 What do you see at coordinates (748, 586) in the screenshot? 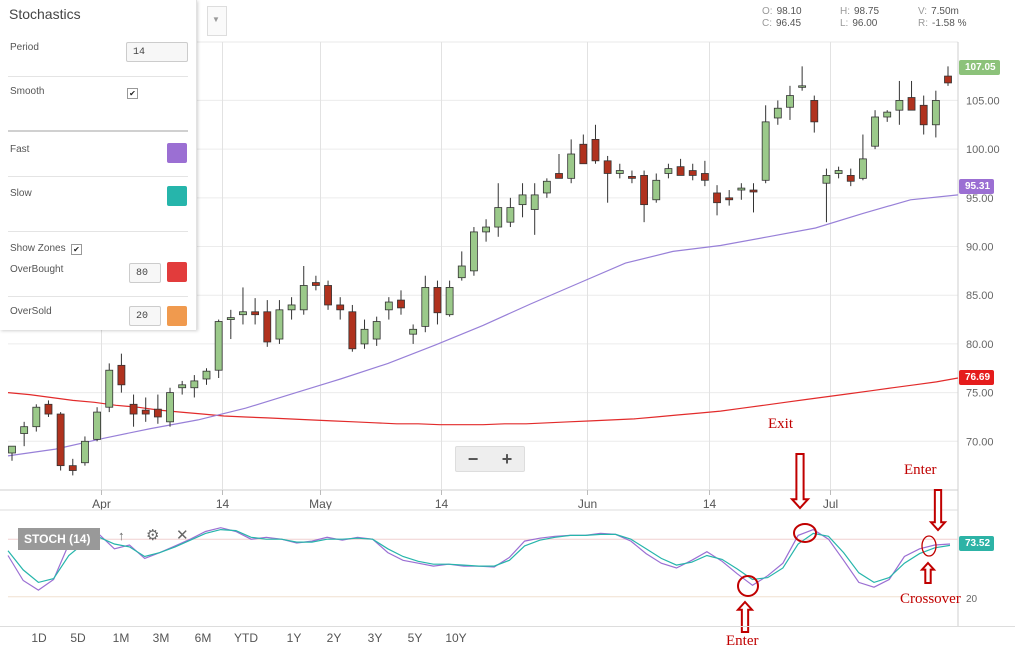
I see `enter-circle` at bounding box center [748, 586].